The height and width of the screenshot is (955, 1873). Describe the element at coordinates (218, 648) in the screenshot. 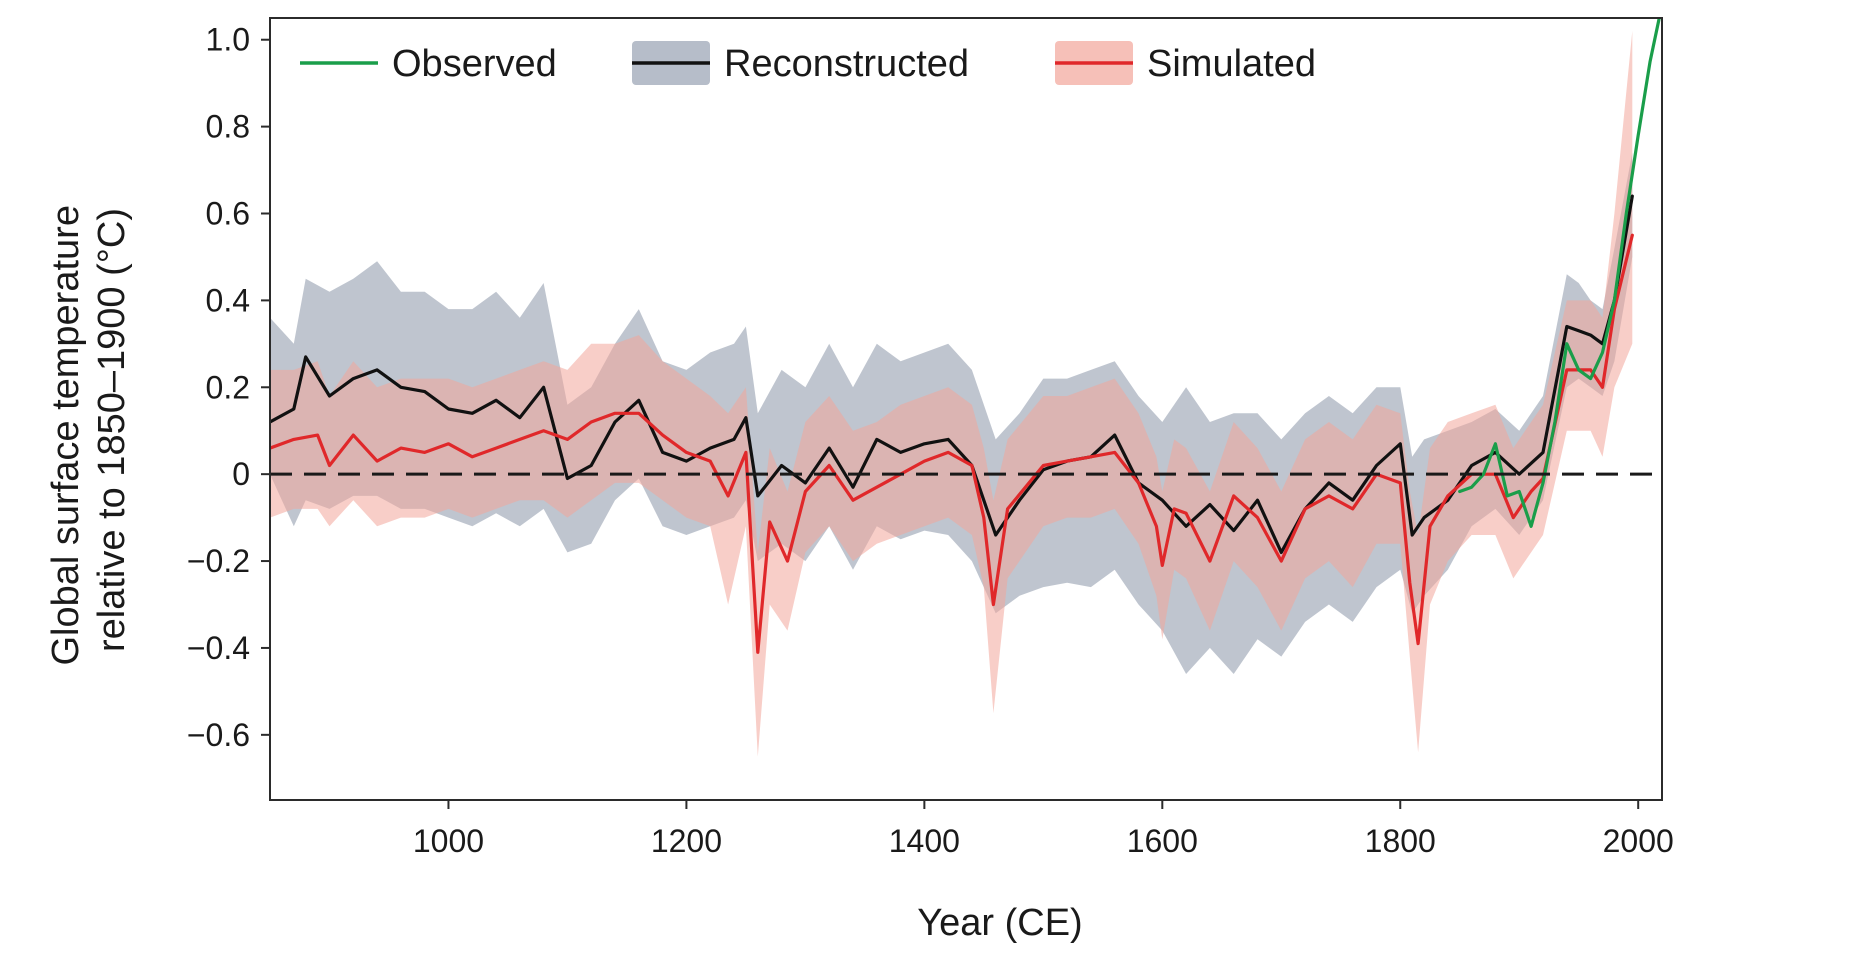

I see `y-tick-label: −0.4` at that location.